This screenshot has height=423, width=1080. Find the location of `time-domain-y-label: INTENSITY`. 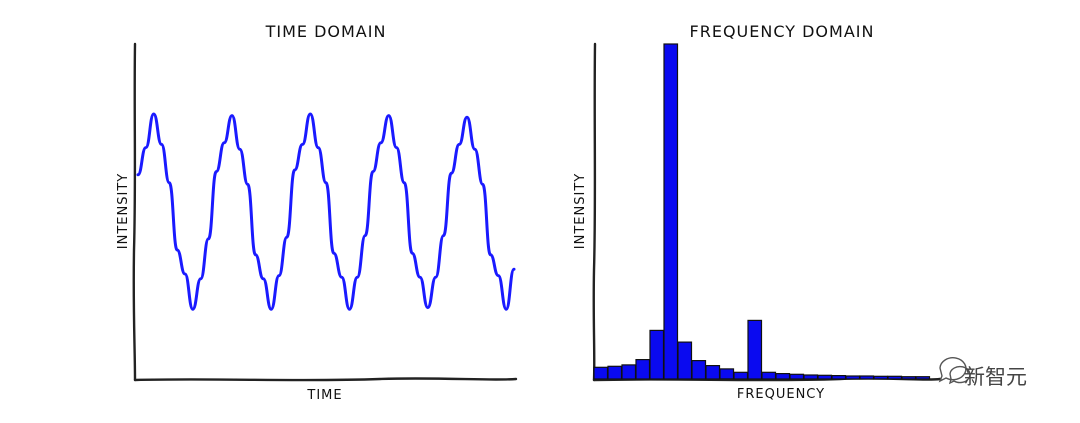

time-domain-y-label: INTENSITY is located at coordinates (123, 211).